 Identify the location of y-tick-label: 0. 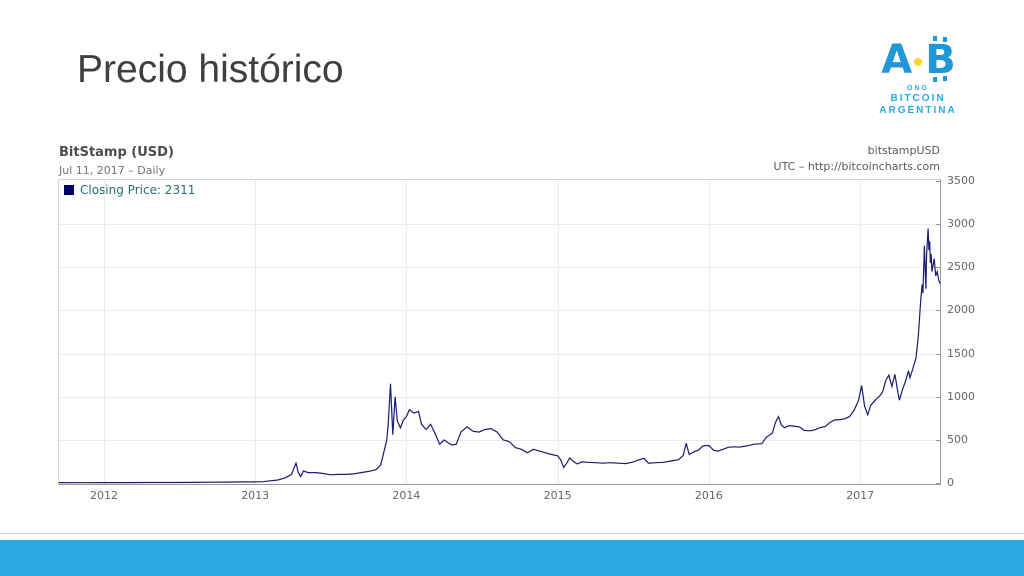
(950, 482).